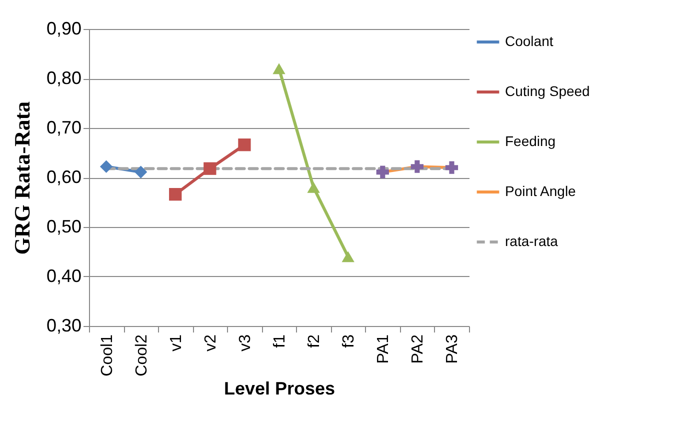 The height and width of the screenshot is (435, 696). What do you see at coordinates (64, 28) in the screenshot?
I see `y-tick-label: 0,90` at bounding box center [64, 28].